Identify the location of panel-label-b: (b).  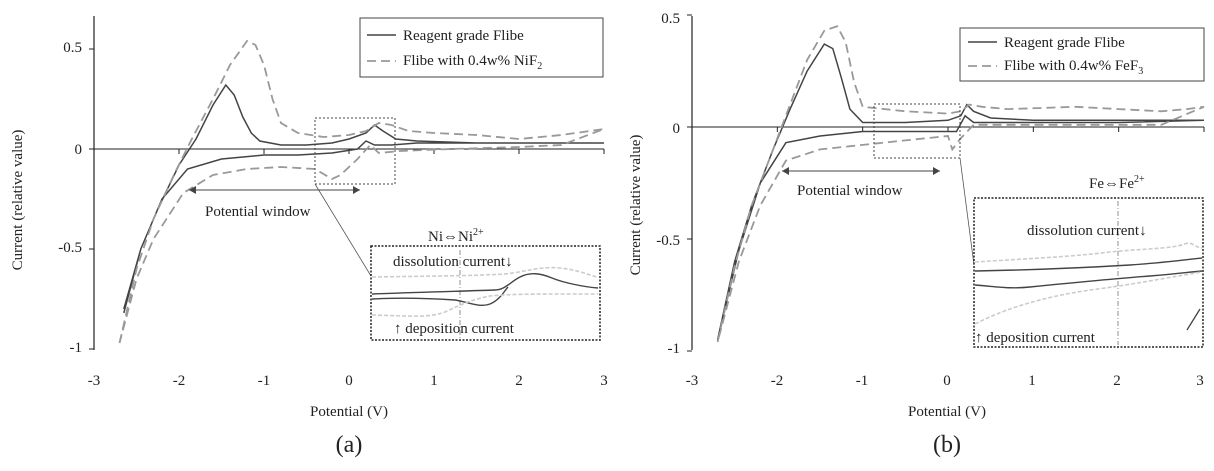
(947, 445).